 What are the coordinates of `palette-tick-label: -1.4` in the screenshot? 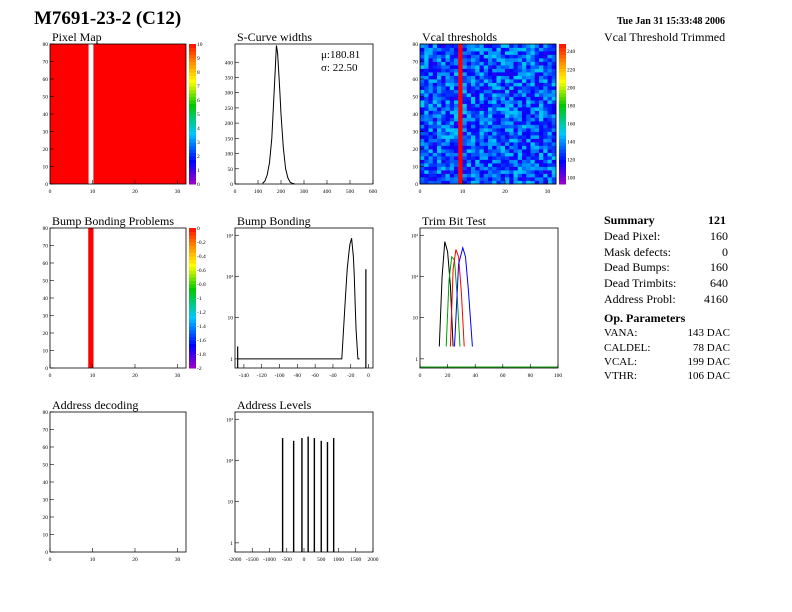 It's located at (201, 327).